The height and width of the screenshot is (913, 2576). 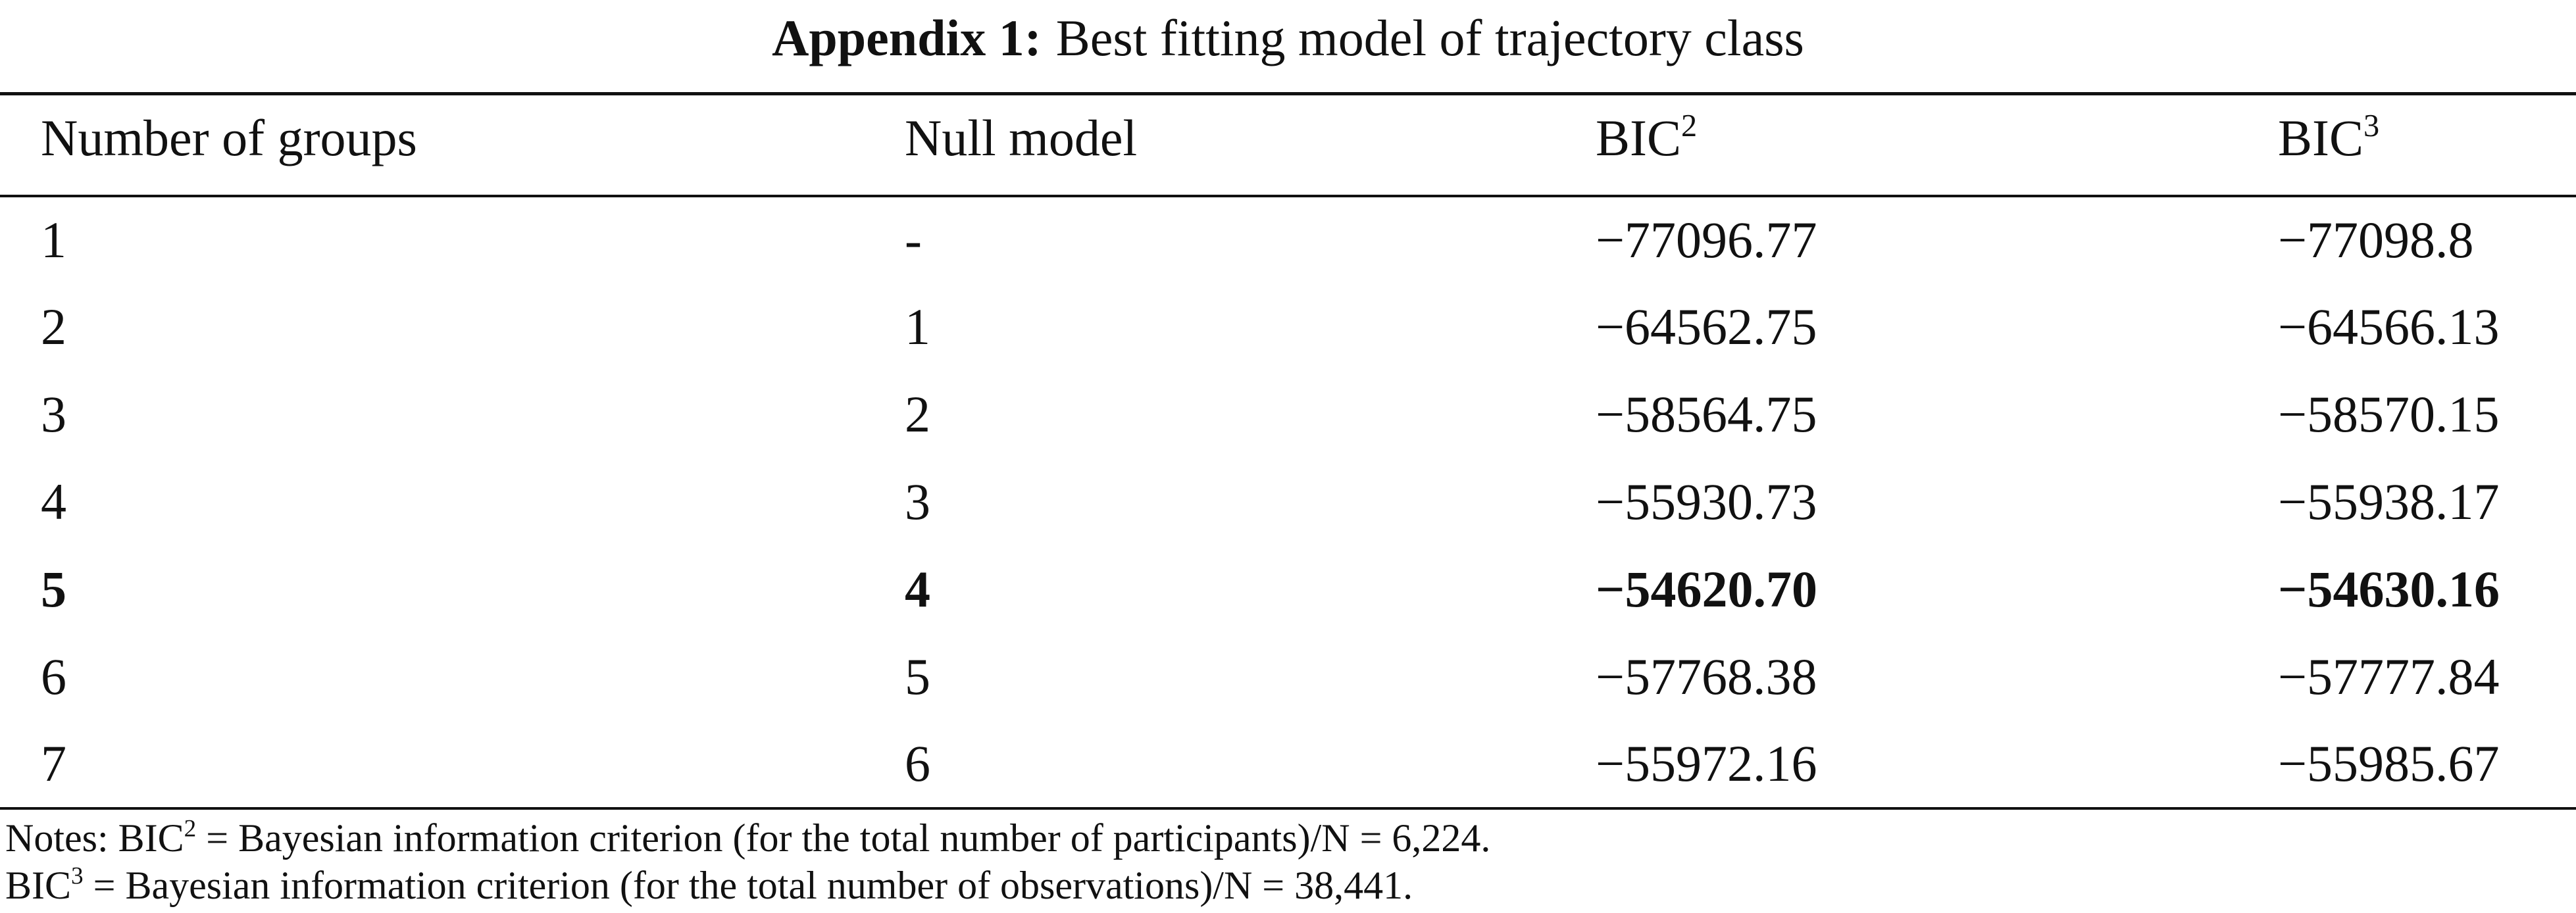 What do you see at coordinates (1022, 138) in the screenshot?
I see `header-text: Null model` at bounding box center [1022, 138].